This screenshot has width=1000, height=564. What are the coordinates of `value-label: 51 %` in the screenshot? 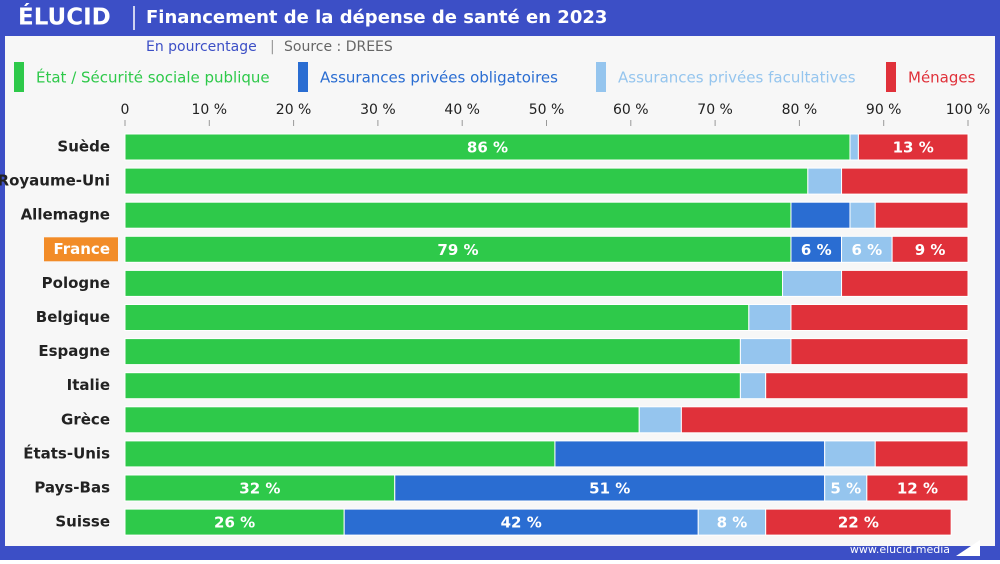 It's located at (609, 489).